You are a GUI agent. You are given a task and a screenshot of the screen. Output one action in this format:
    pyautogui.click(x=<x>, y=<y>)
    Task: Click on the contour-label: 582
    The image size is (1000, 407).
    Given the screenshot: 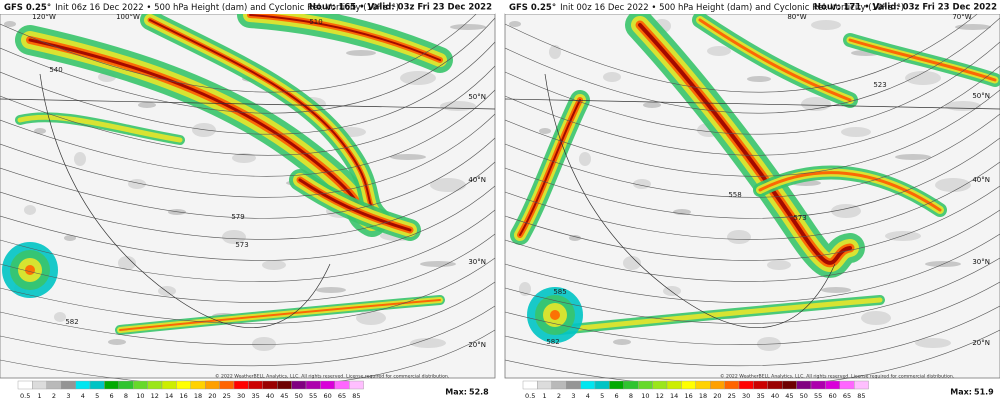 What is the action you would take?
    pyautogui.click(x=71, y=322)
    